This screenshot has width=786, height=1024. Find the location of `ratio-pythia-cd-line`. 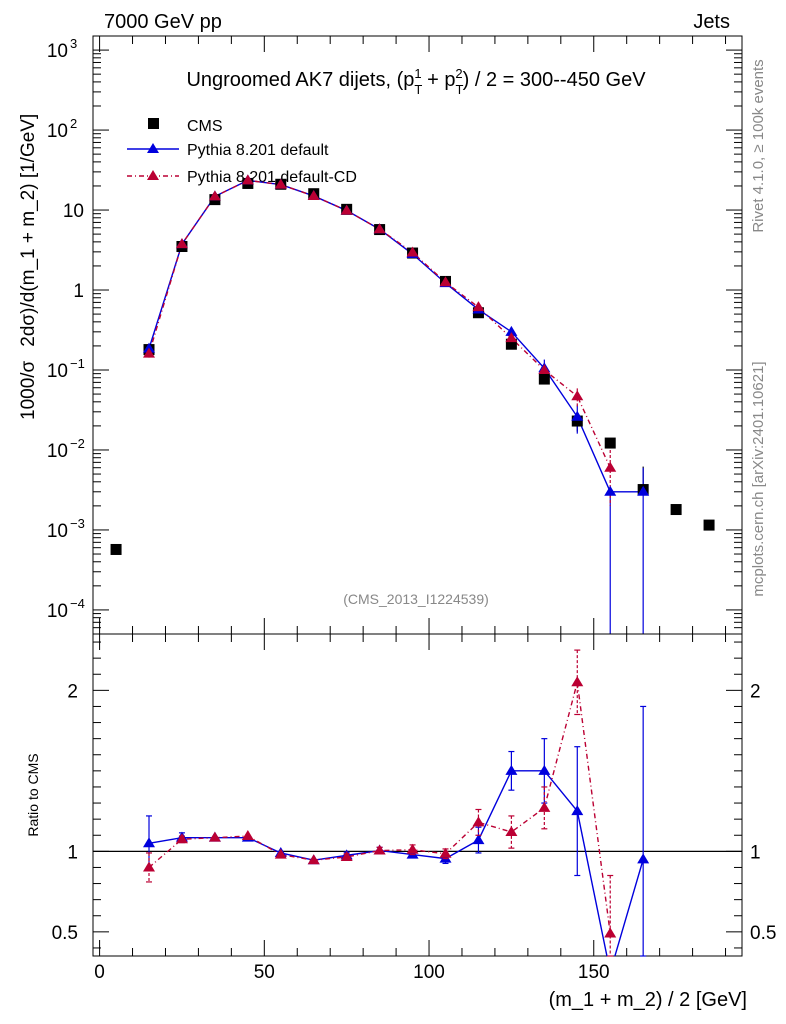

ratio-pythia-cd-line is located at coordinates (379, 808).